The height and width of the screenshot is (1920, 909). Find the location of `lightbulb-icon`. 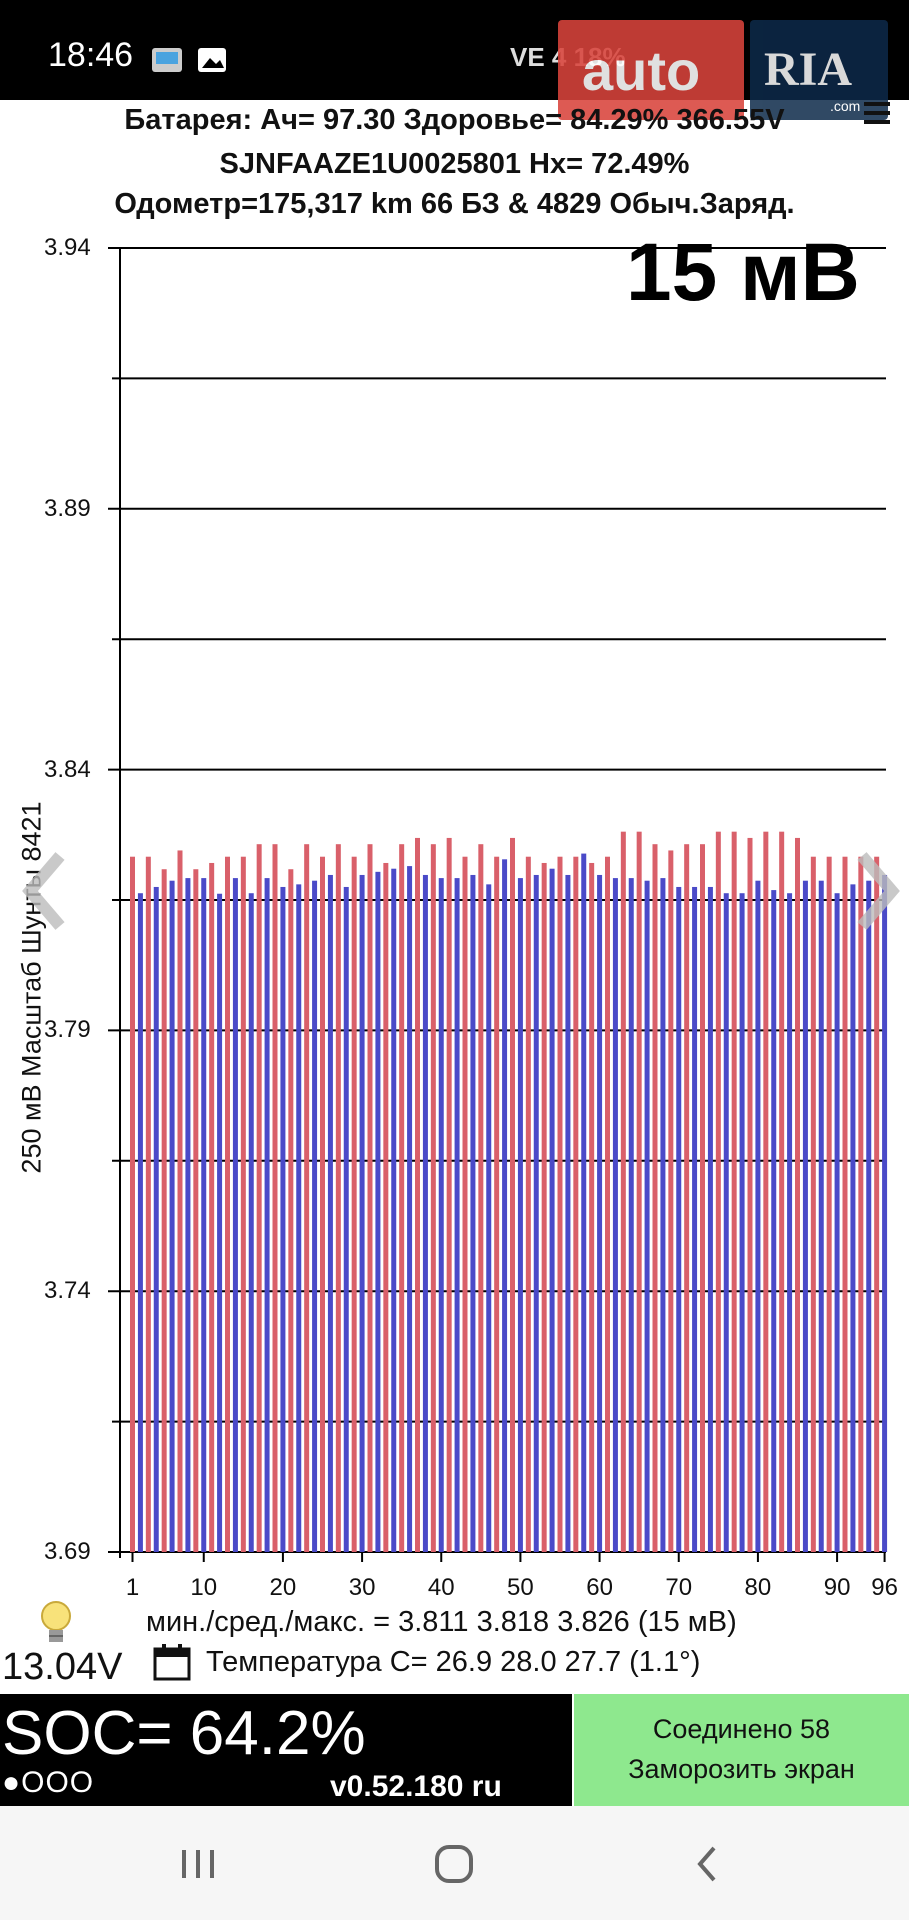

lightbulb-icon is located at coordinates (56, 1623).